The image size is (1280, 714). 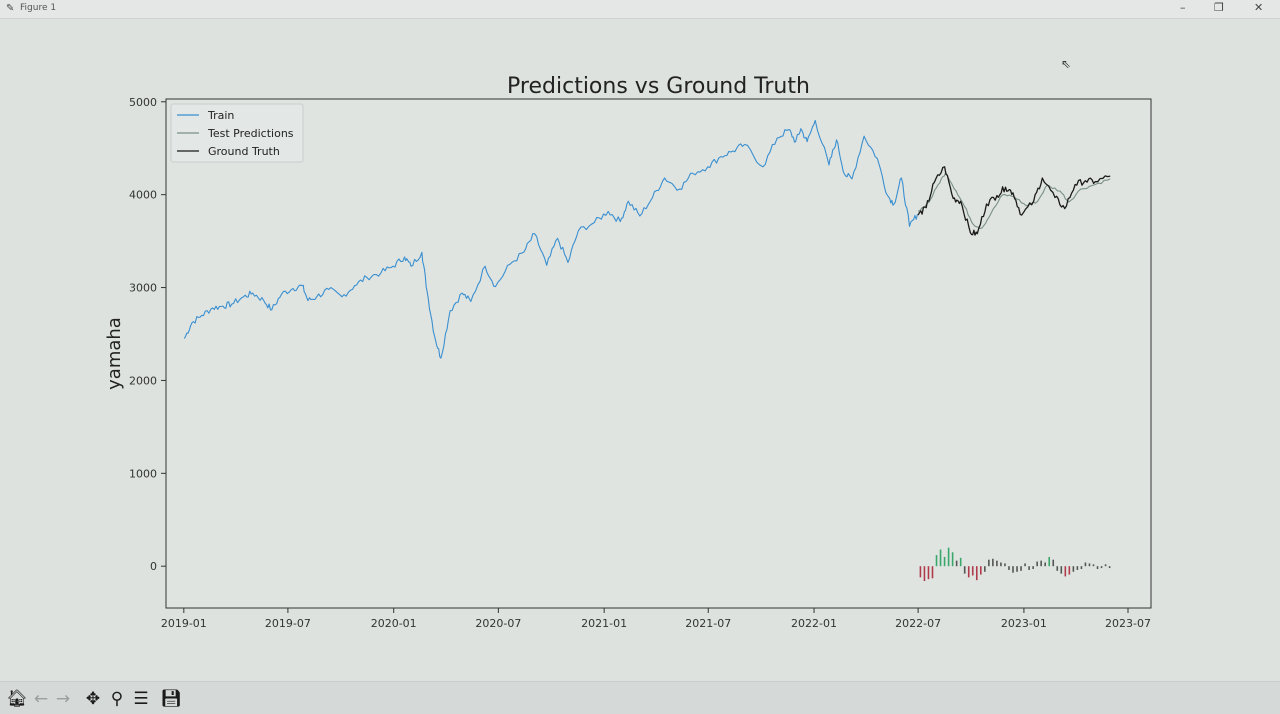 I want to click on x-tick-label: 2019-01, so click(x=184, y=623).